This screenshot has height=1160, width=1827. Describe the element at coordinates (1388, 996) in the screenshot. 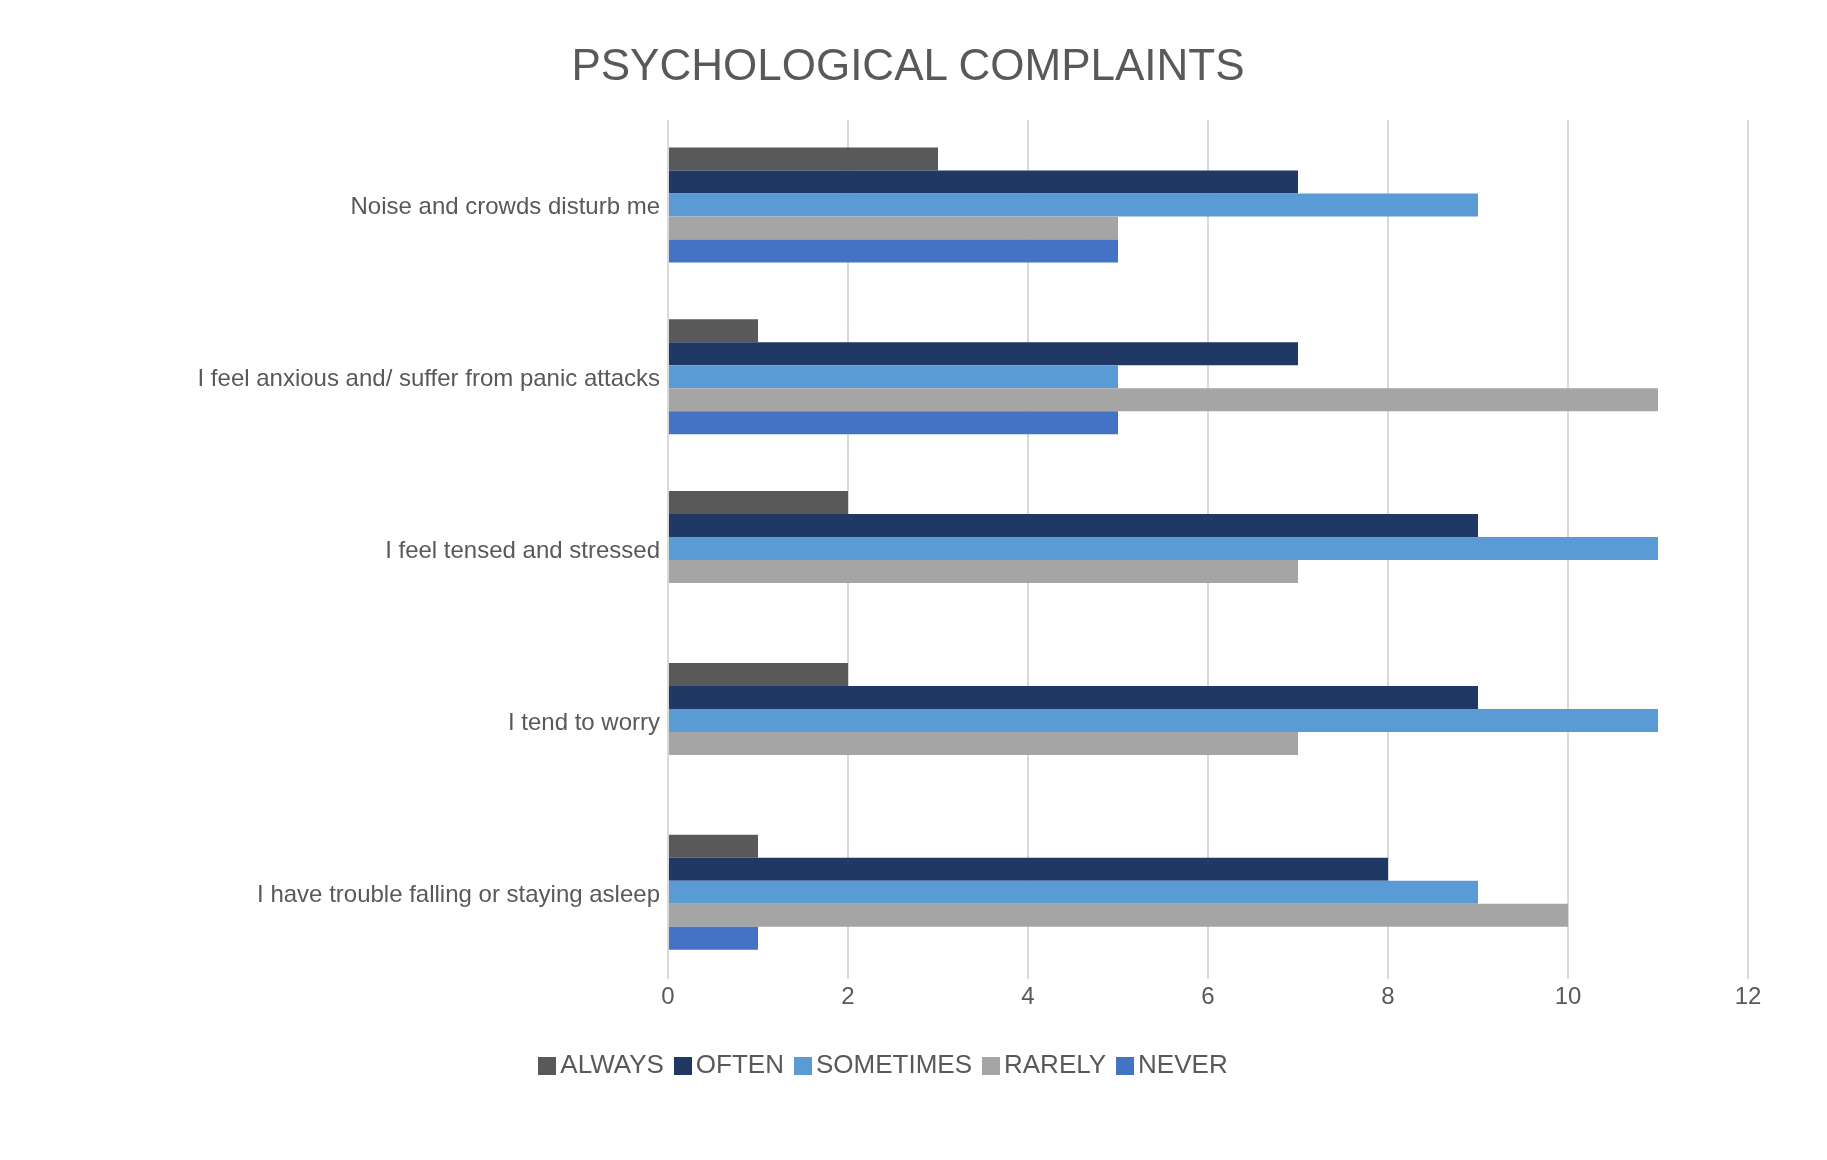

I see `x-tick-label: 8` at that location.